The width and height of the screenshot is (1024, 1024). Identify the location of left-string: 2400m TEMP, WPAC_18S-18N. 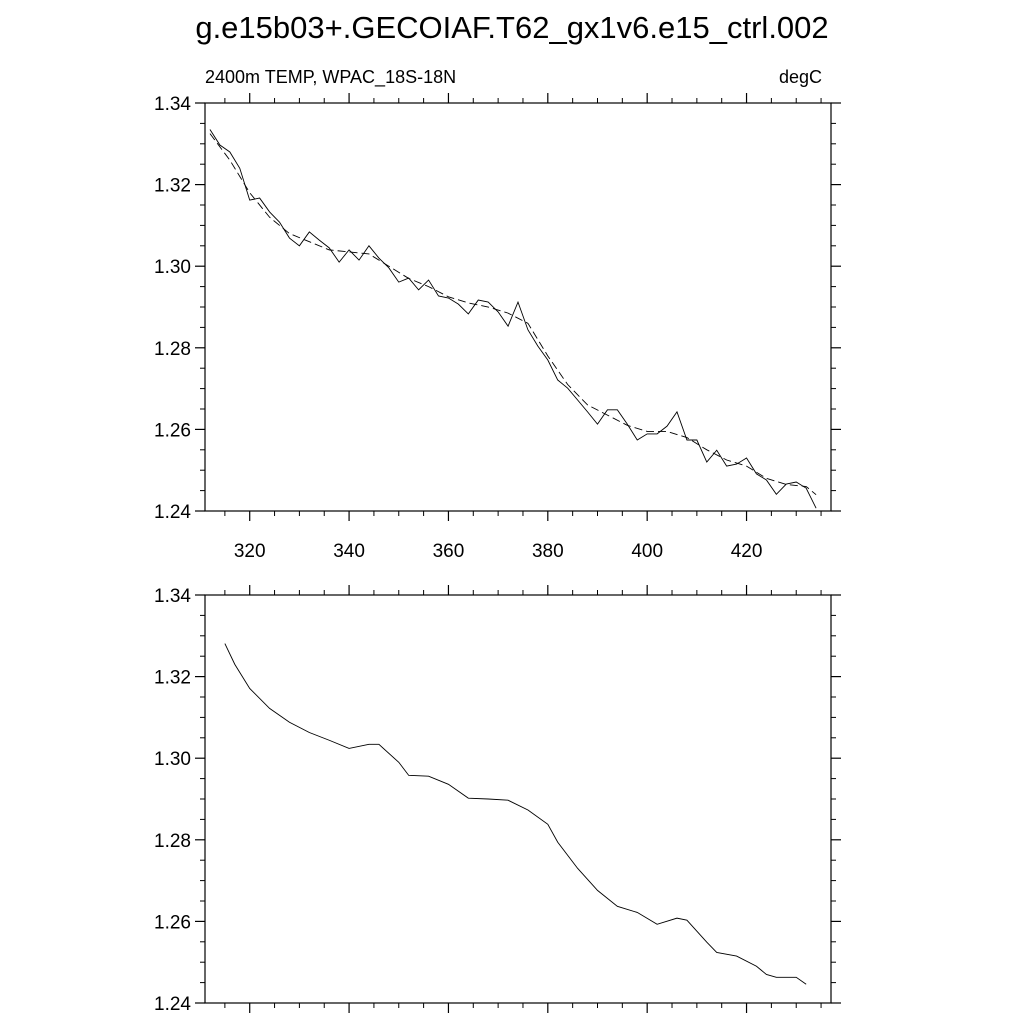
(330, 77).